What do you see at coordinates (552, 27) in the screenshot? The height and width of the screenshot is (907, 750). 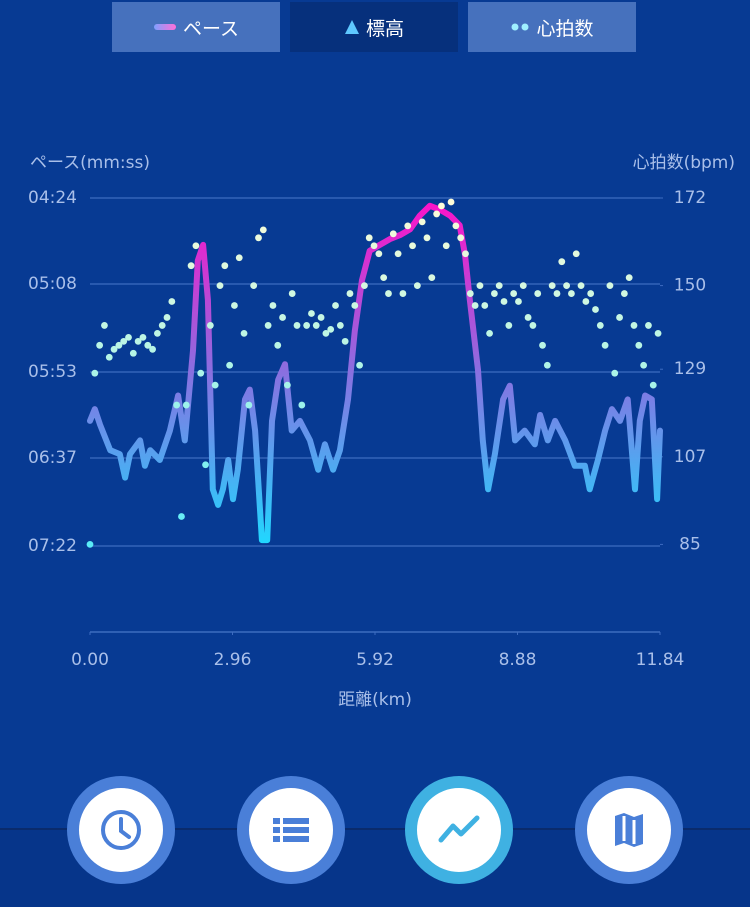 I see `heart-rate-tab: 心拍数` at bounding box center [552, 27].